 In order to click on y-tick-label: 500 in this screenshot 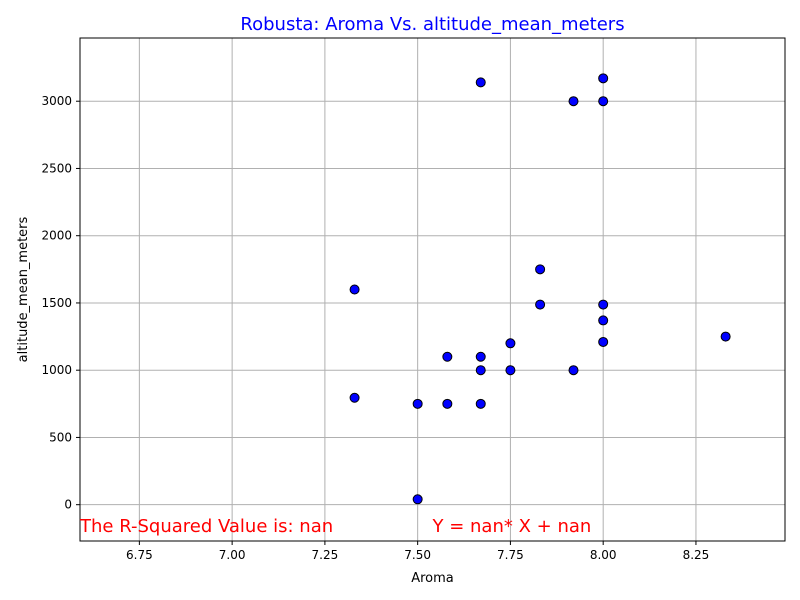, I will do `click(60, 437)`.